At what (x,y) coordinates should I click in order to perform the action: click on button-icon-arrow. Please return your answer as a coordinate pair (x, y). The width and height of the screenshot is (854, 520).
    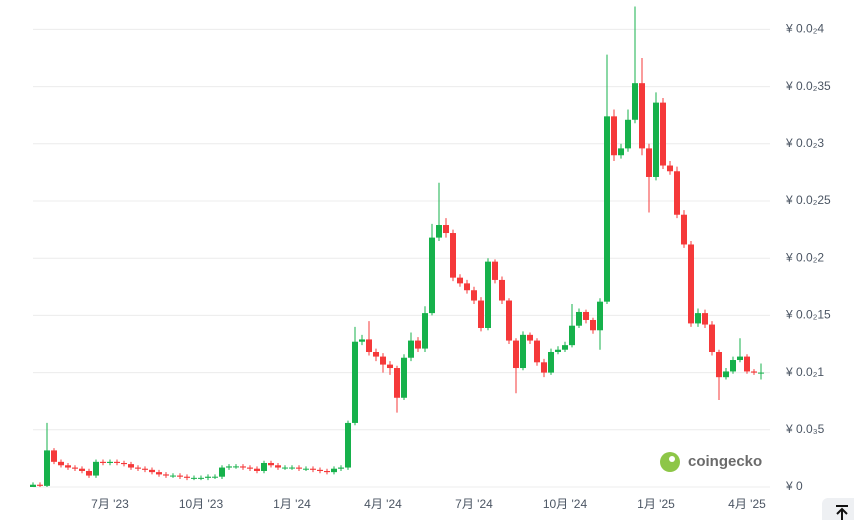
    Looking at the image, I should click on (842, 513).